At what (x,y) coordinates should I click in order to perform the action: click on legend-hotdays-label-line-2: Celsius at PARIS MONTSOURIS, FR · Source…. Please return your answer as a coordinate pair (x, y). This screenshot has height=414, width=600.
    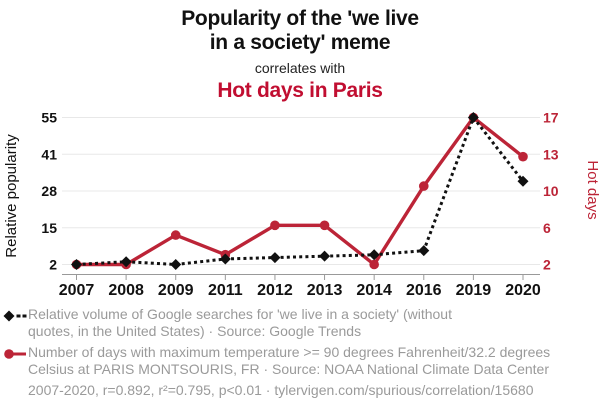
    Looking at the image, I should click on (289, 369).